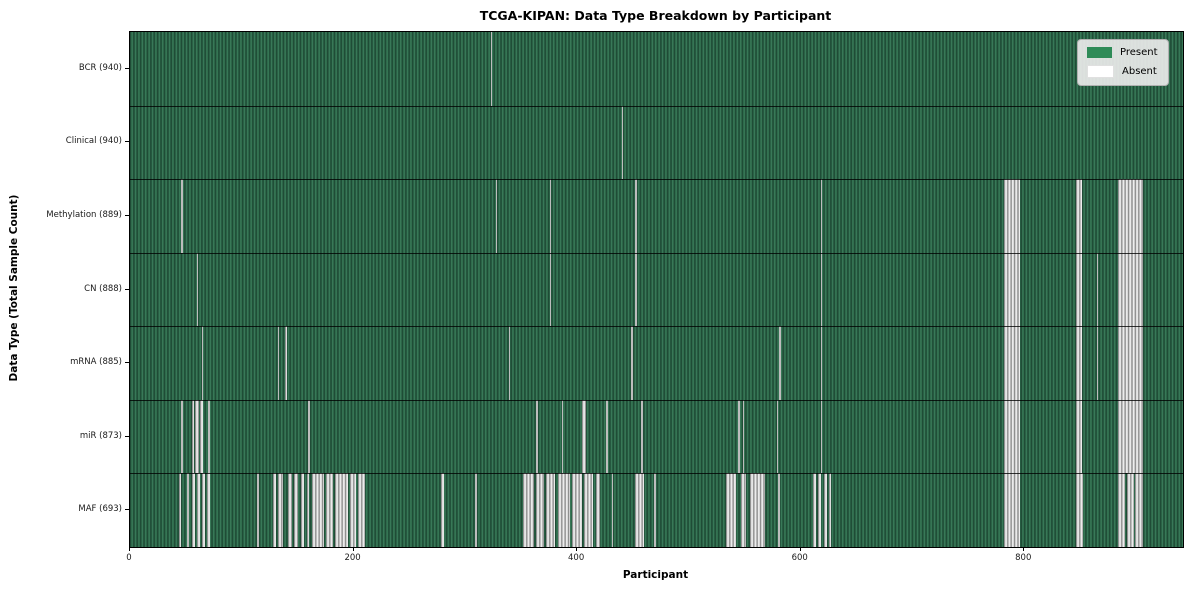 Image resolution: width=1200 pixels, height=600 pixels. Describe the element at coordinates (655, 575) in the screenshot. I see `x-axis-label: Participant` at that location.